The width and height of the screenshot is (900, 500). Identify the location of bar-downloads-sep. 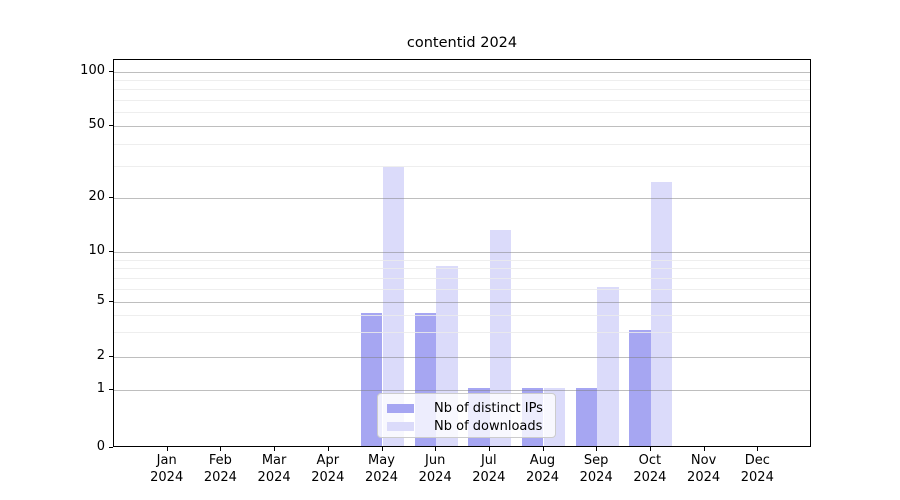
(608, 366).